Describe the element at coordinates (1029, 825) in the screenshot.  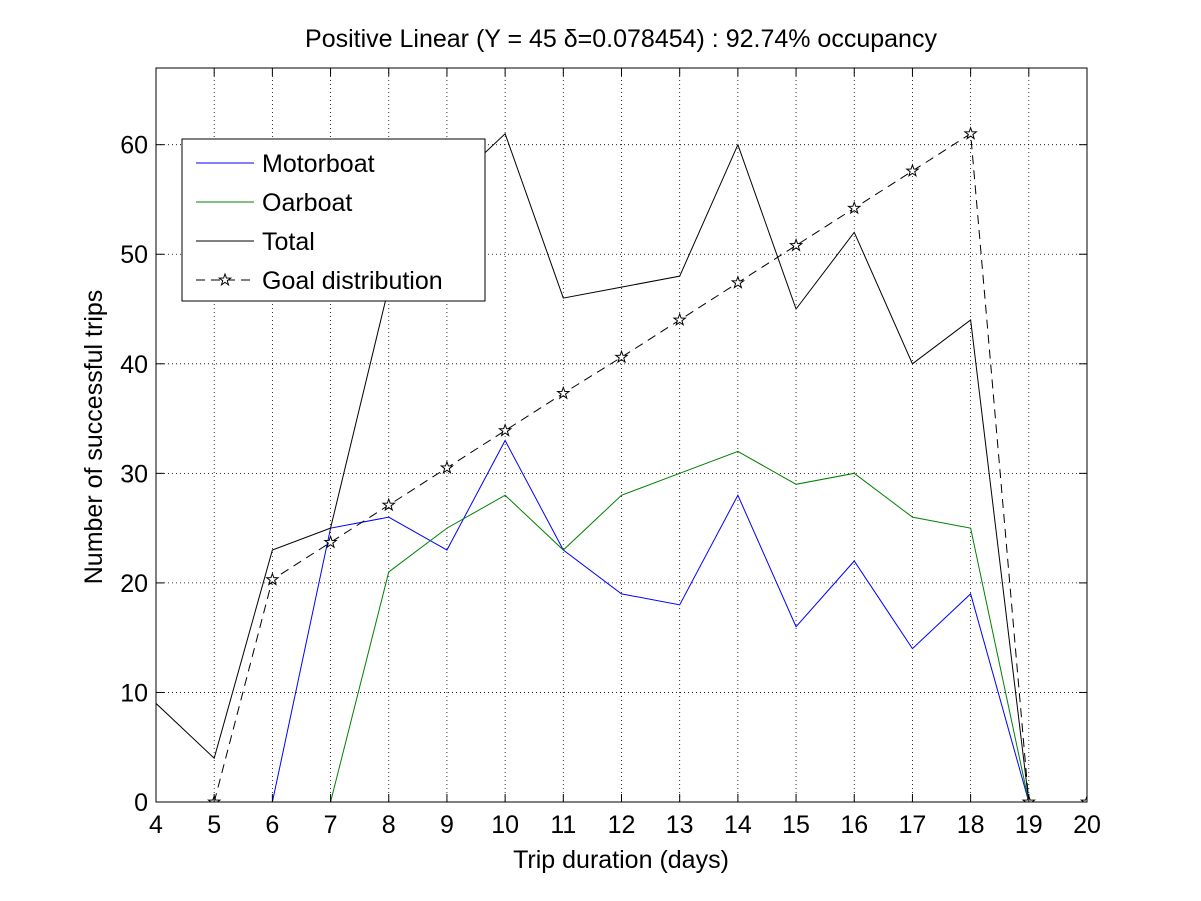
I see `x-tick-label: 19` at that location.